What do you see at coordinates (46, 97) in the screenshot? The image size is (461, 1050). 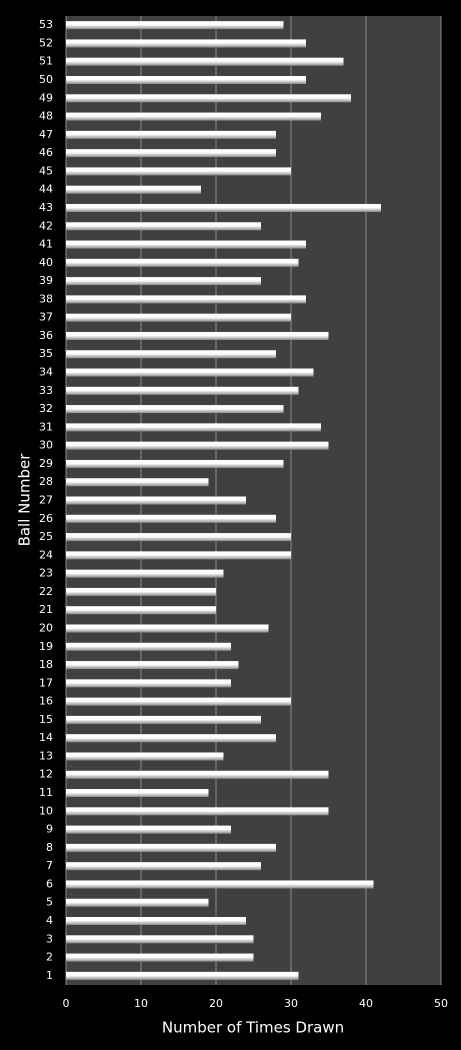 I see `y-tick-label: 49` at bounding box center [46, 97].